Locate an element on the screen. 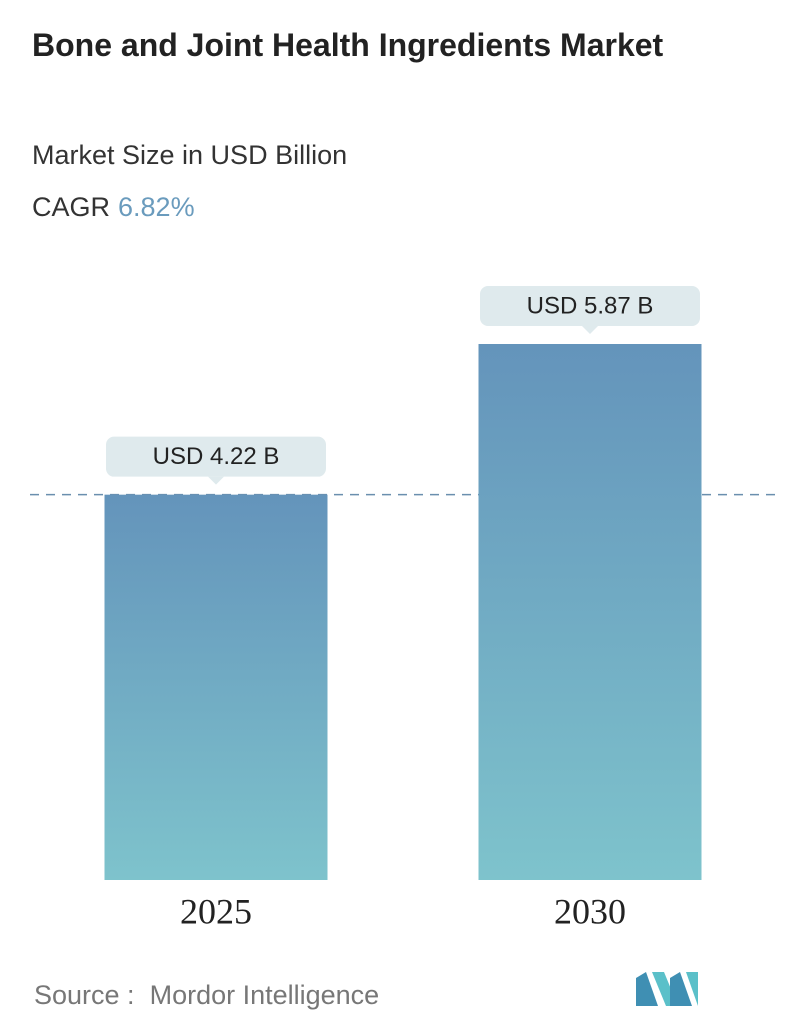 This screenshot has width=796, height=1034. source: Source : Mordor Intelligence is located at coordinates (206, 995).